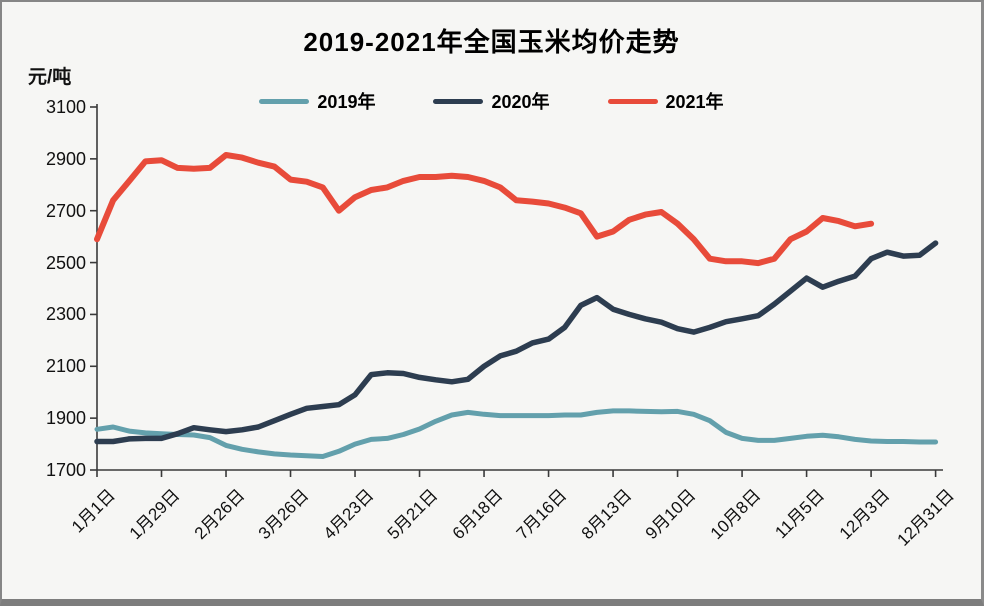 This screenshot has height=606, width=984. I want to click on y-tick-label: 1900, so click(65, 418).